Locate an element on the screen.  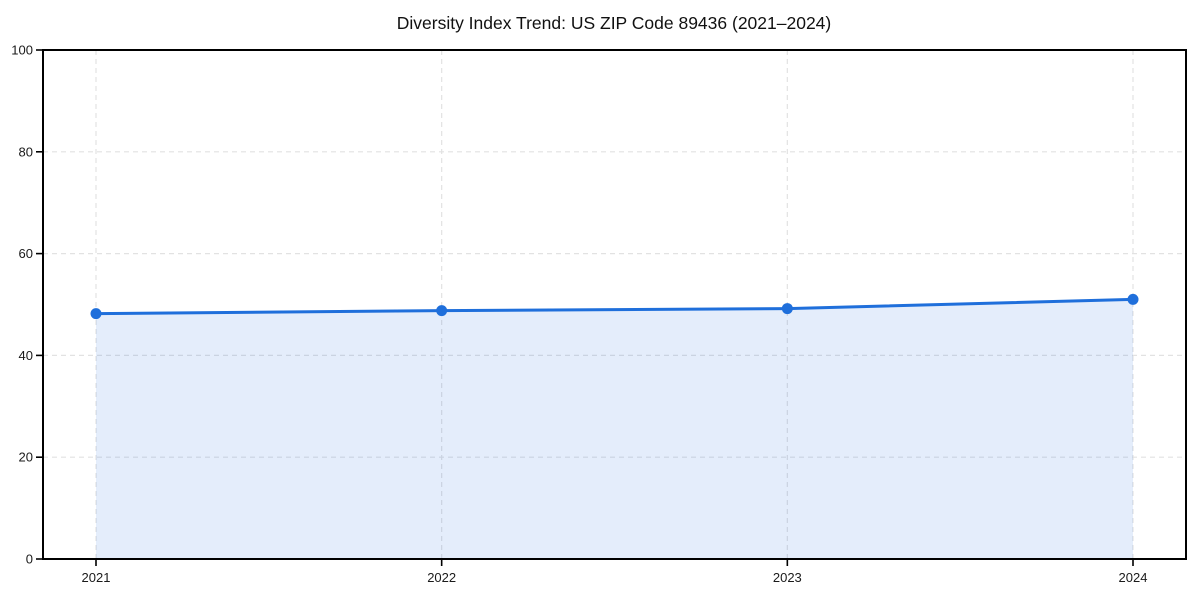
y-axis-tick-label: 40 is located at coordinates (26, 355).